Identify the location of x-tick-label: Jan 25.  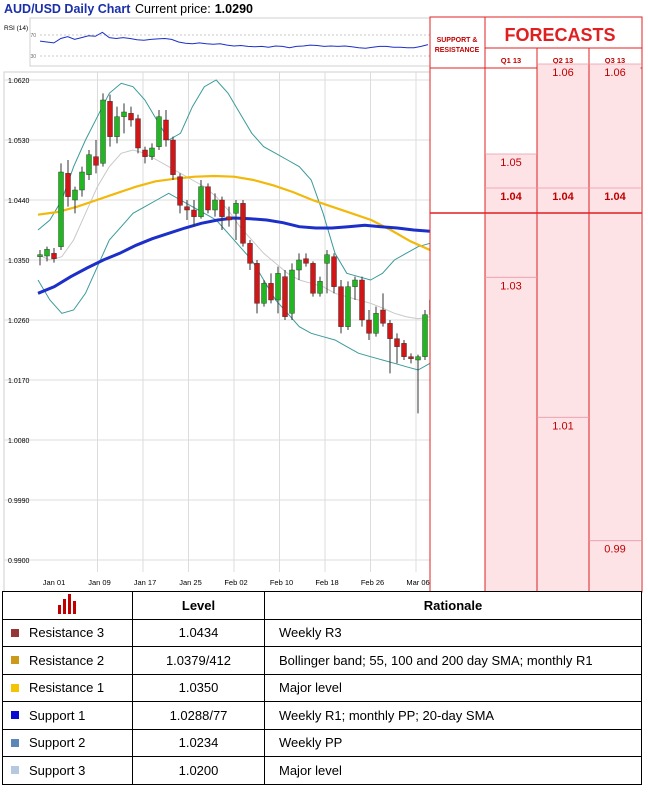
(190, 582).